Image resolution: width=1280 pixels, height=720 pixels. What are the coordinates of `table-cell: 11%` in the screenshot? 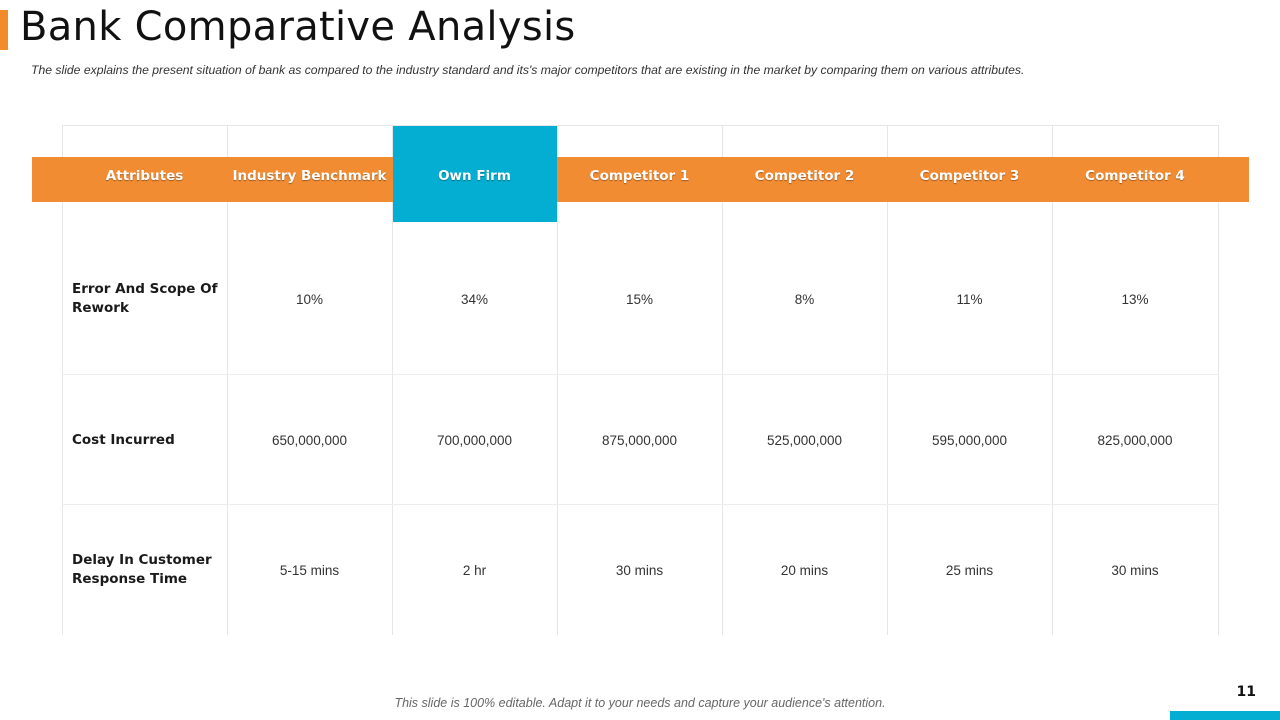 It's located at (969, 299).